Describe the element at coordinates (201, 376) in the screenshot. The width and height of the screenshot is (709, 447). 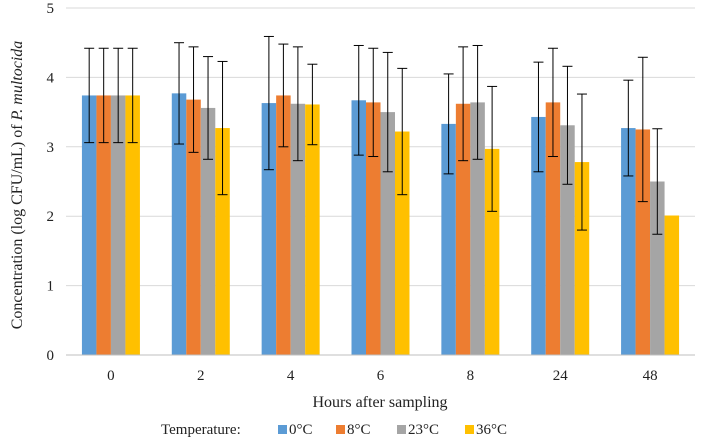
I see `x-tick-label: 2` at that location.